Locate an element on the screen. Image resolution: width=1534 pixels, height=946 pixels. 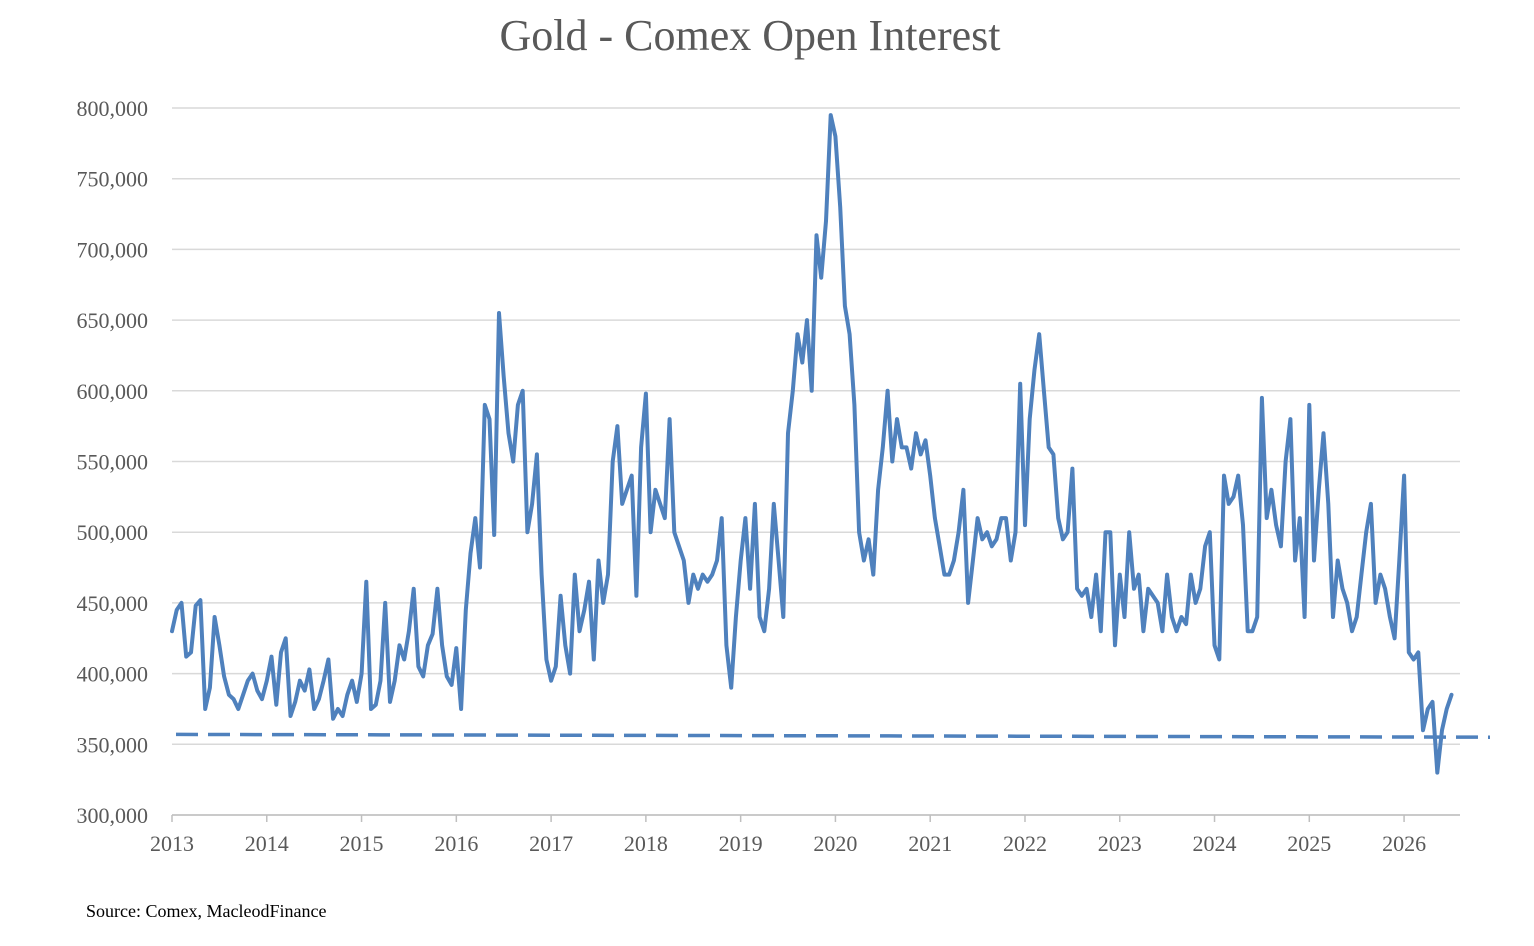
x-tick-label: 2026 is located at coordinates (1404, 843).